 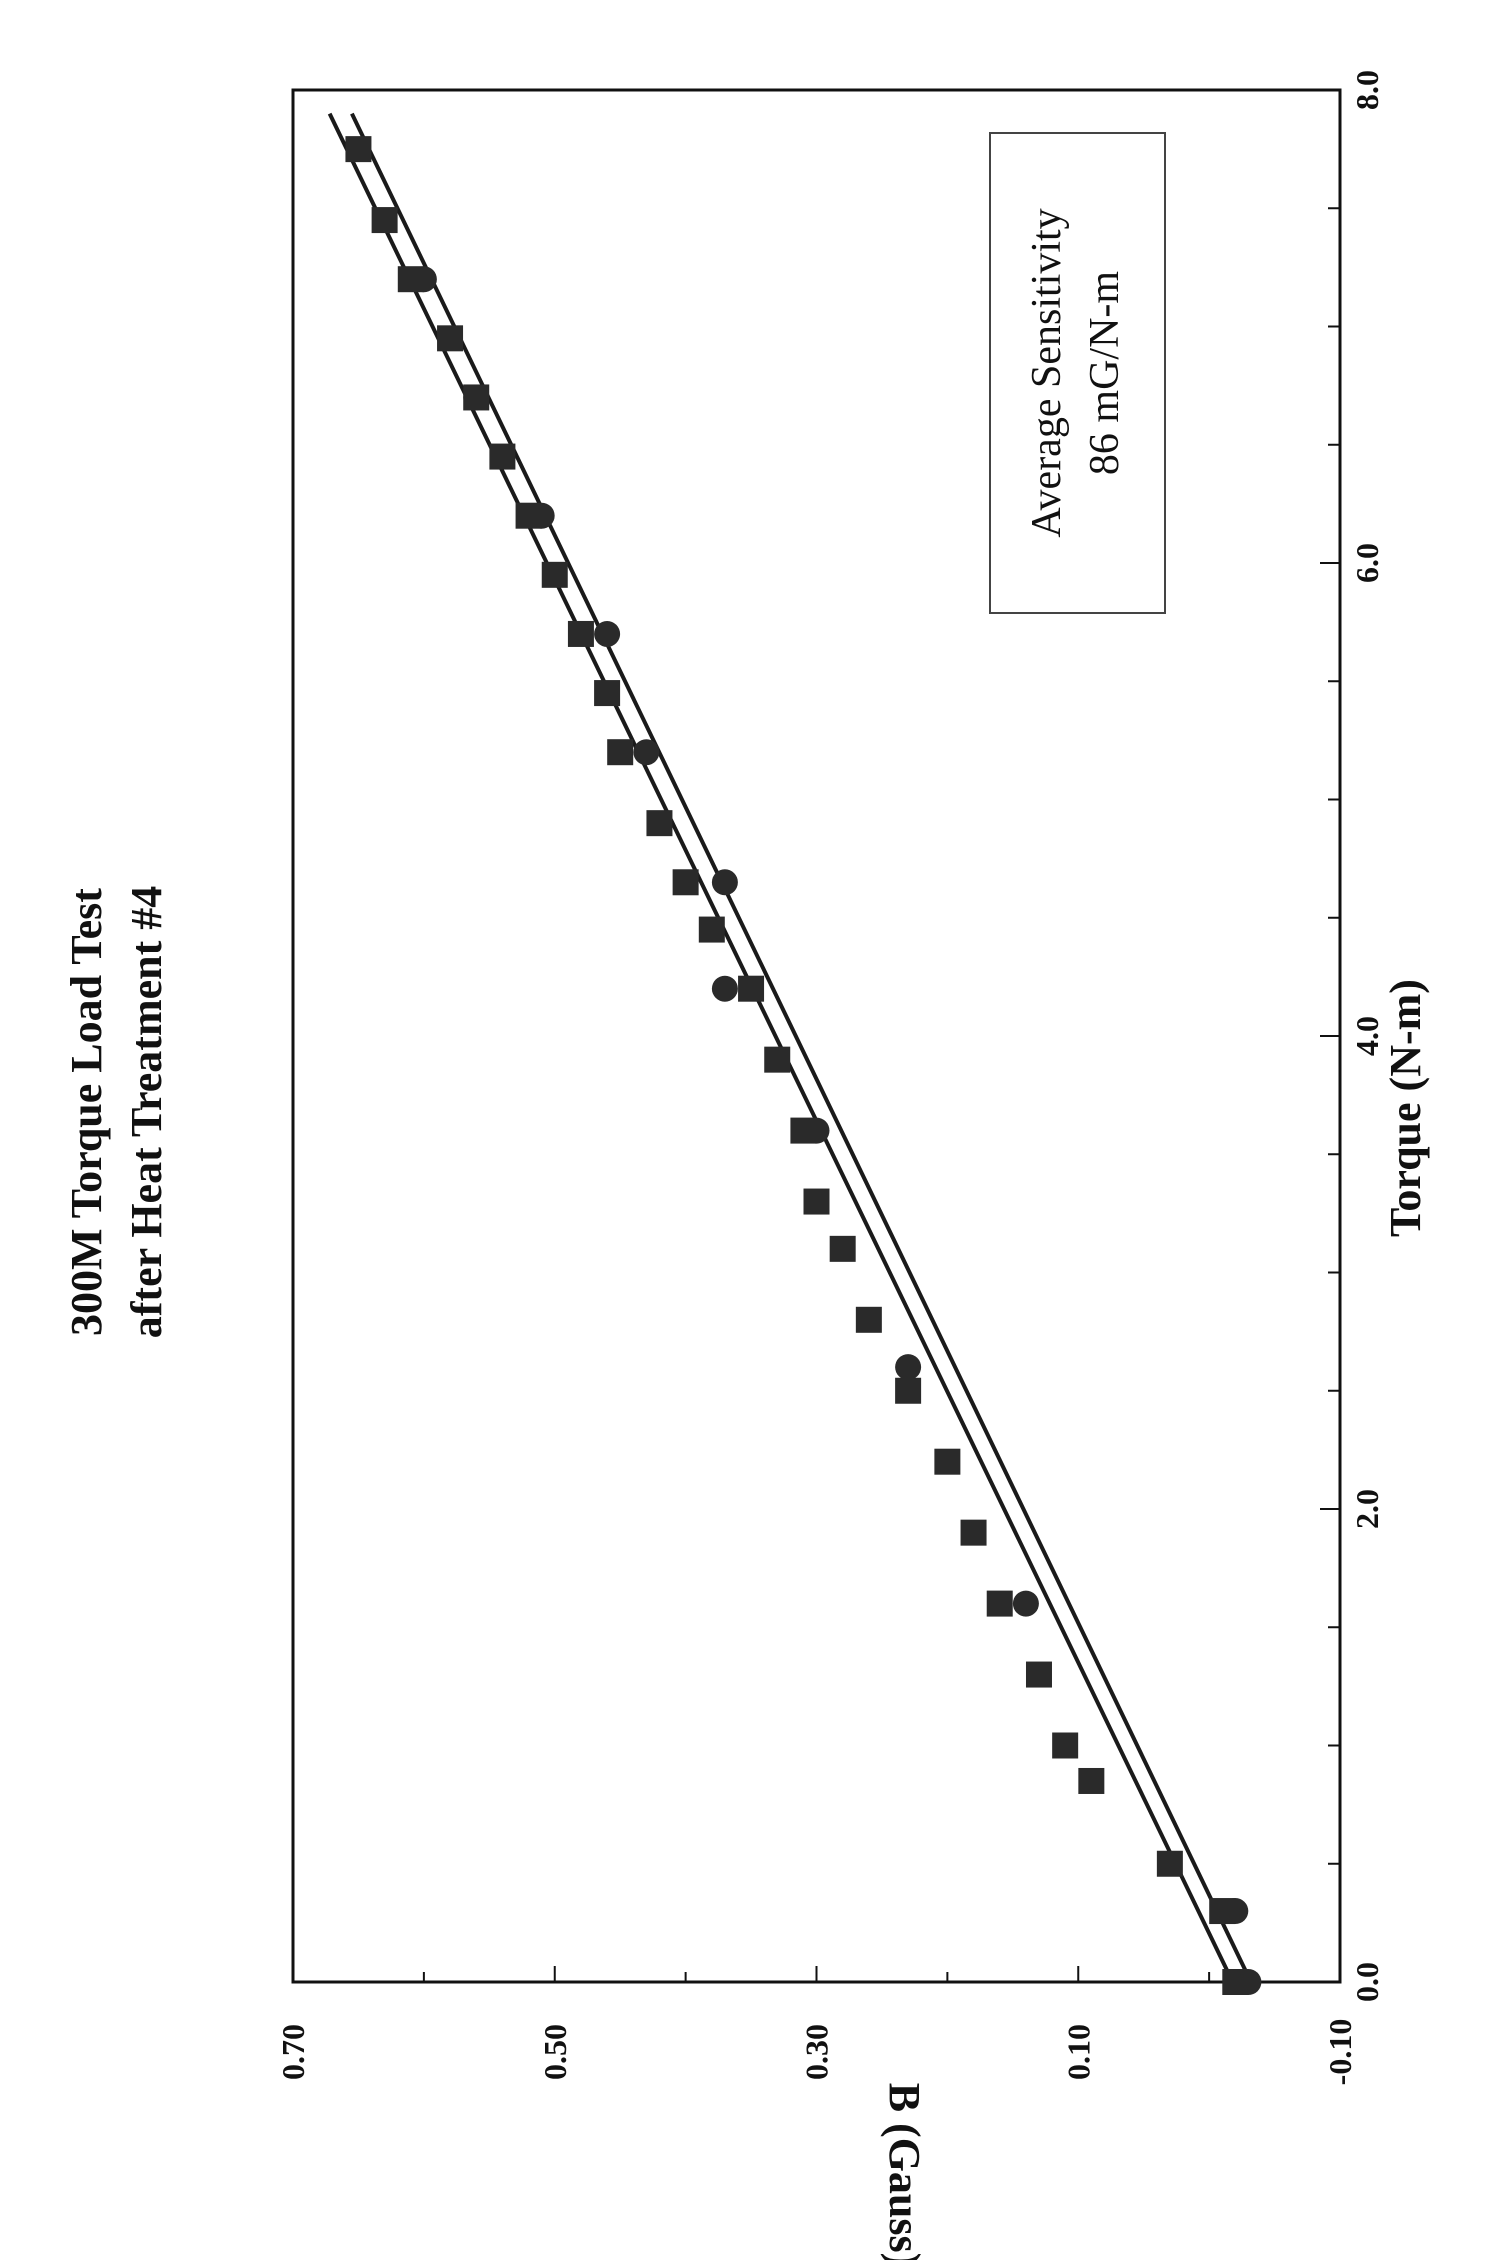 I want to click on y-axis-label: B (Gauss), so click(x=904, y=2171).